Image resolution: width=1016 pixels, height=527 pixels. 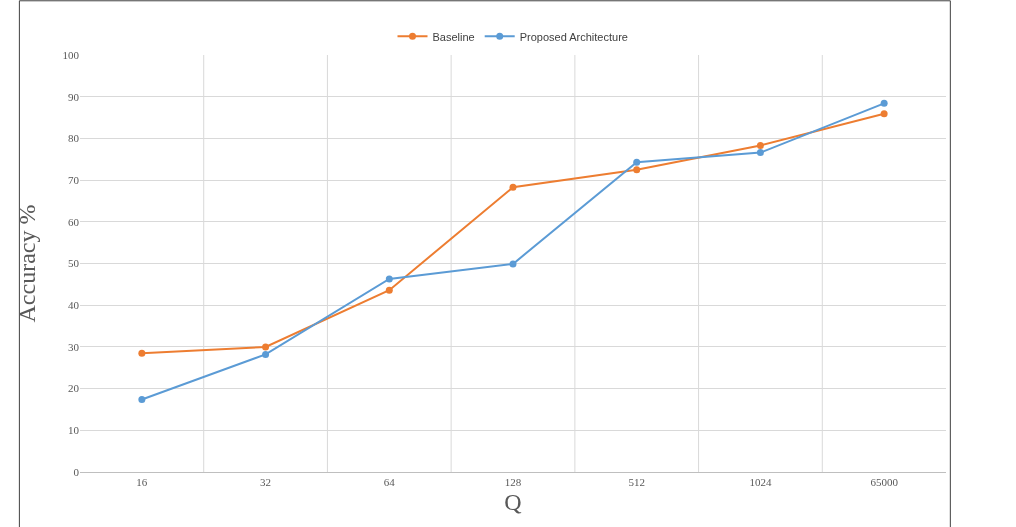 What do you see at coordinates (142, 482) in the screenshot?
I see `x-tick-label: 16` at bounding box center [142, 482].